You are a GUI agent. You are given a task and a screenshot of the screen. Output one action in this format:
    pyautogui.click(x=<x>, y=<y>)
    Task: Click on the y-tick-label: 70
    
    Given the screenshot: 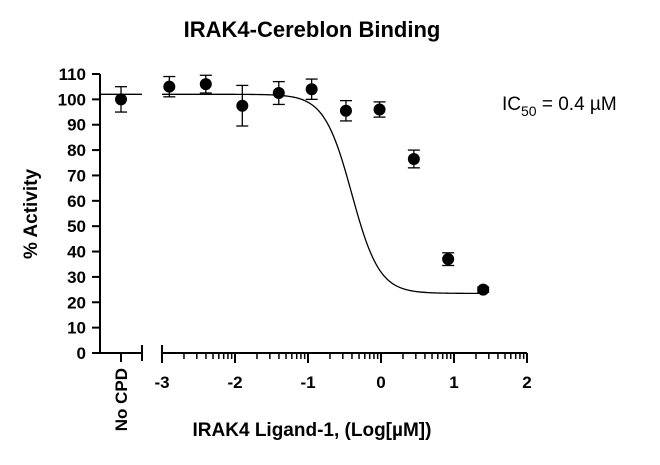 What is the action you would take?
    pyautogui.click(x=76, y=175)
    